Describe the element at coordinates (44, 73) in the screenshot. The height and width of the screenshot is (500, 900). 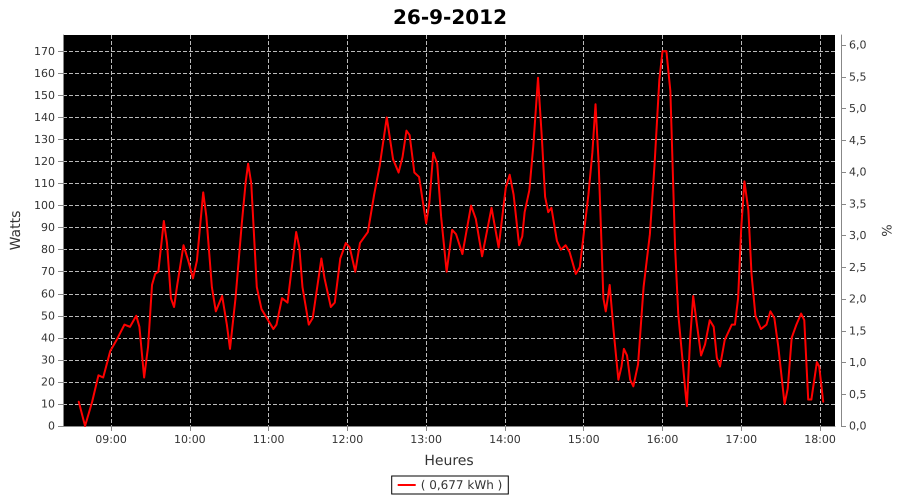
I see `y-tick-label: 160` at that location.